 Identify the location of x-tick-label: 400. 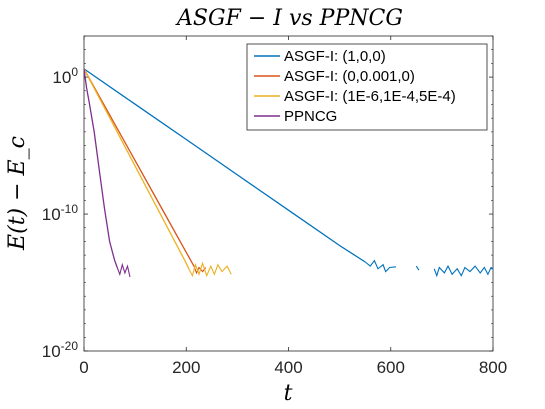
(288, 367).